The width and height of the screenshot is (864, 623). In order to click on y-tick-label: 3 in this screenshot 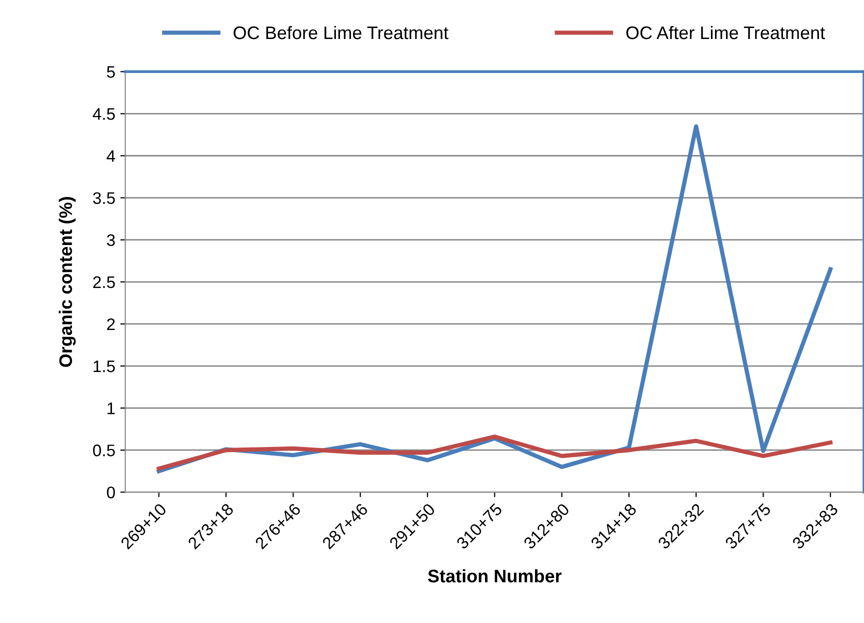, I will do `click(110, 240)`.